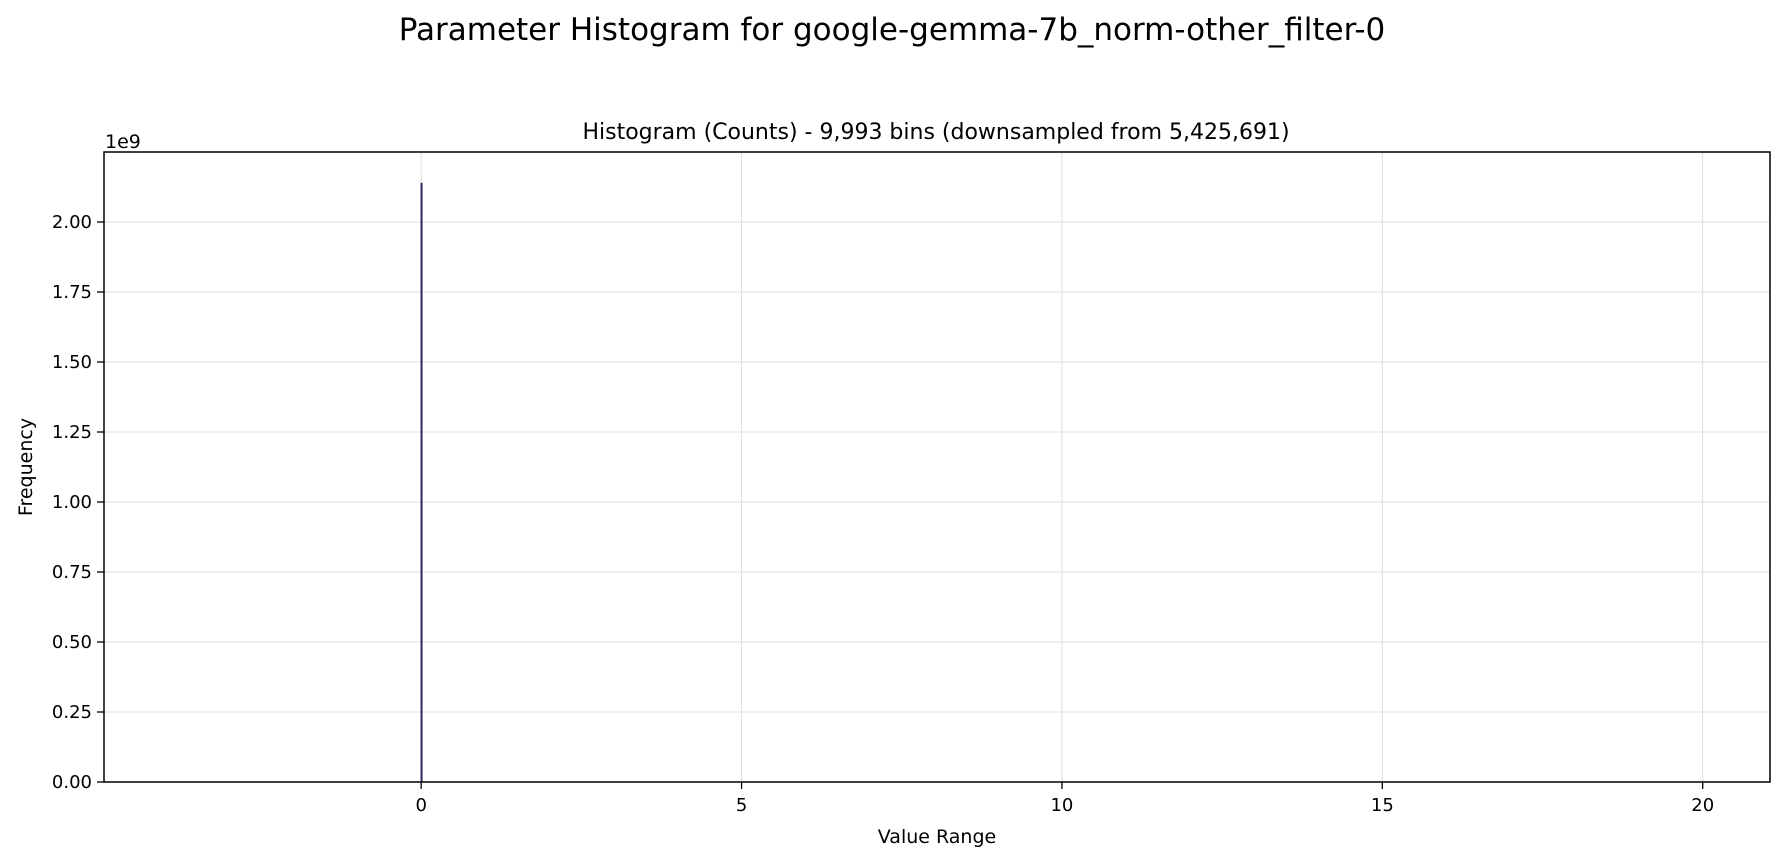 This screenshot has height=864, width=1784. What do you see at coordinates (937, 837) in the screenshot?
I see `x-axis-label: Value Range` at bounding box center [937, 837].